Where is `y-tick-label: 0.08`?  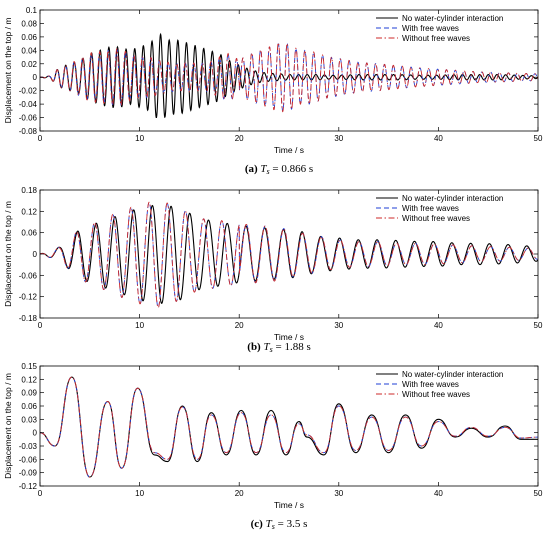
y-tick-label: 0.08 is located at coordinates (29, 23).